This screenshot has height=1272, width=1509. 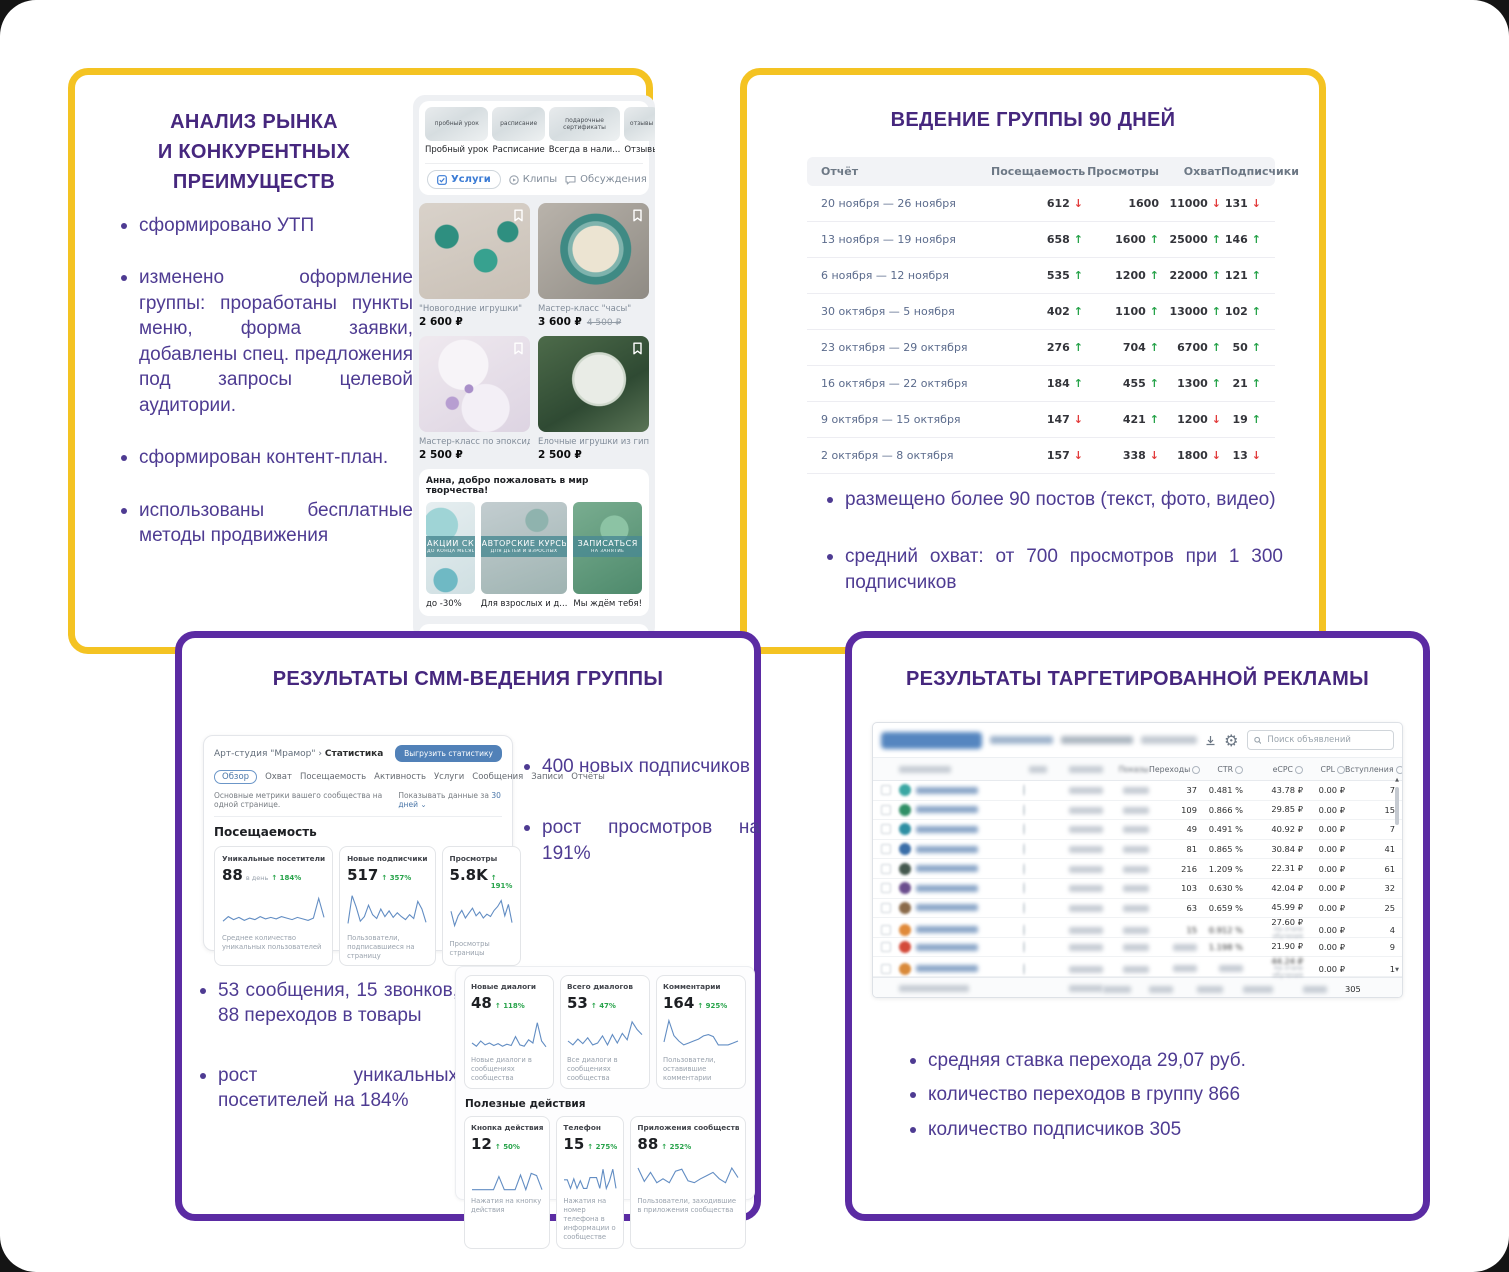 What do you see at coordinates (547, 777) in the screenshot?
I see `statistics-tab: Записи` at bounding box center [547, 777].